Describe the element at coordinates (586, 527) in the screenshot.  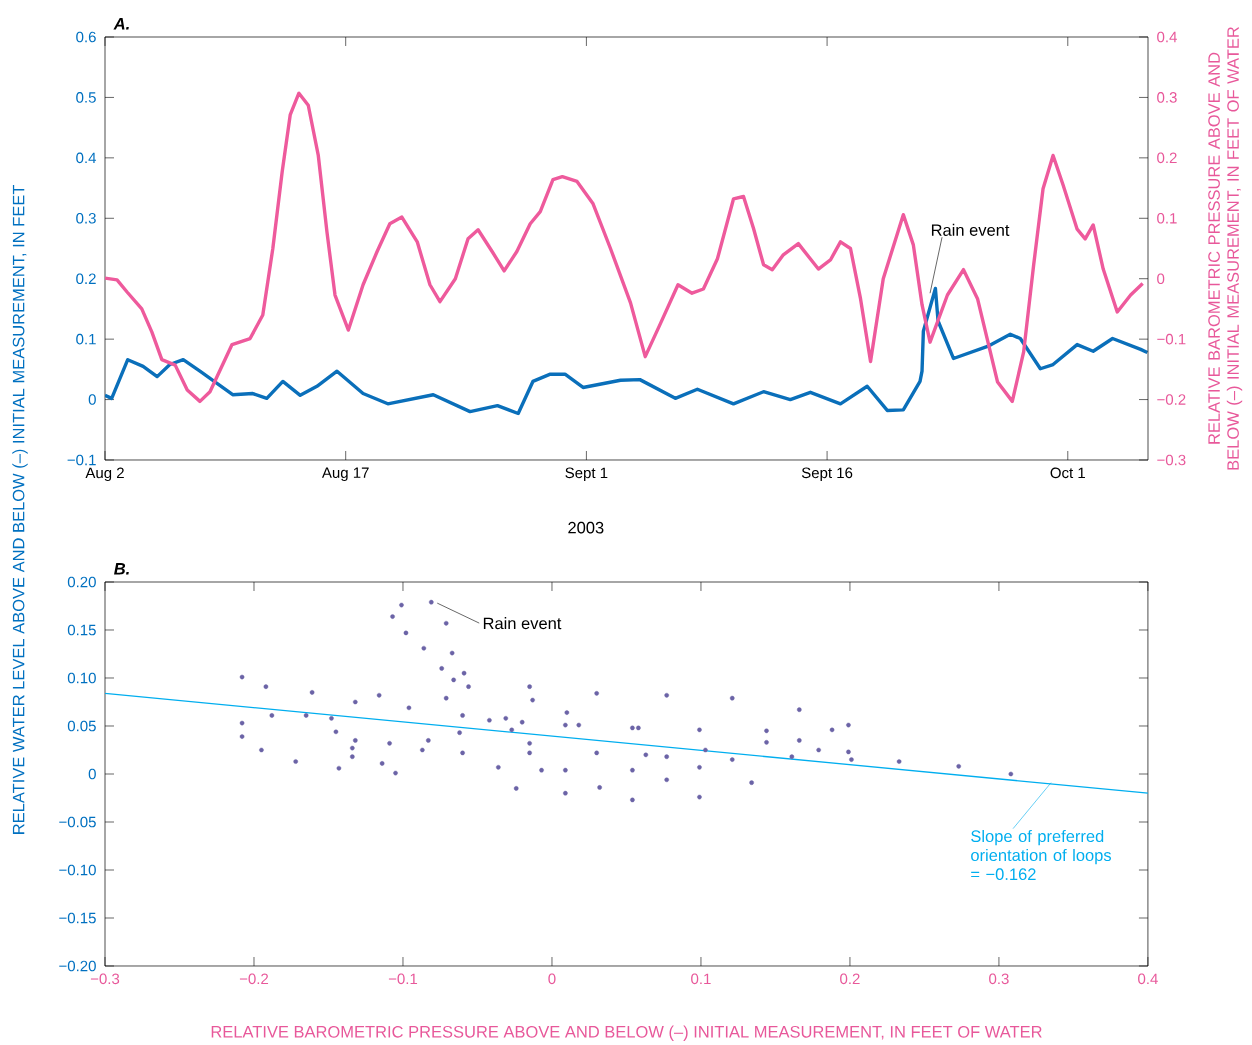
I see `x-axis-title: 2003` at that location.